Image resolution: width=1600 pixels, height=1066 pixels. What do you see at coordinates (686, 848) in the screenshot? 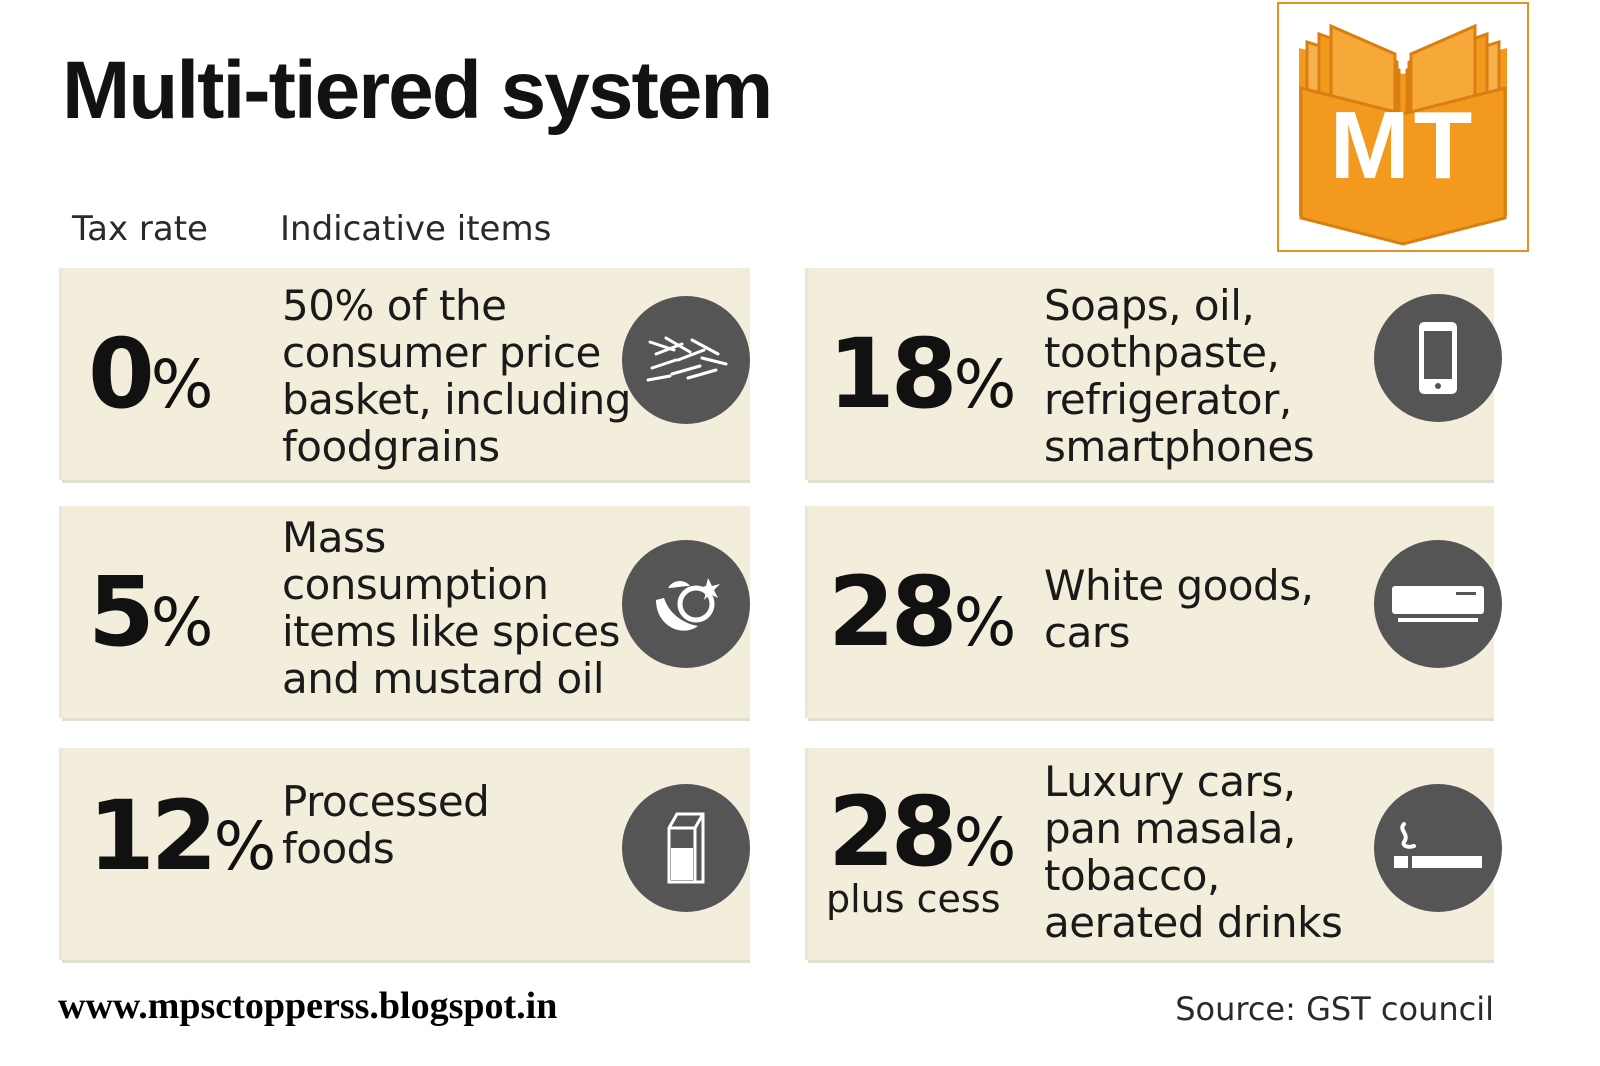
I see `milk-carton-icon` at bounding box center [686, 848].